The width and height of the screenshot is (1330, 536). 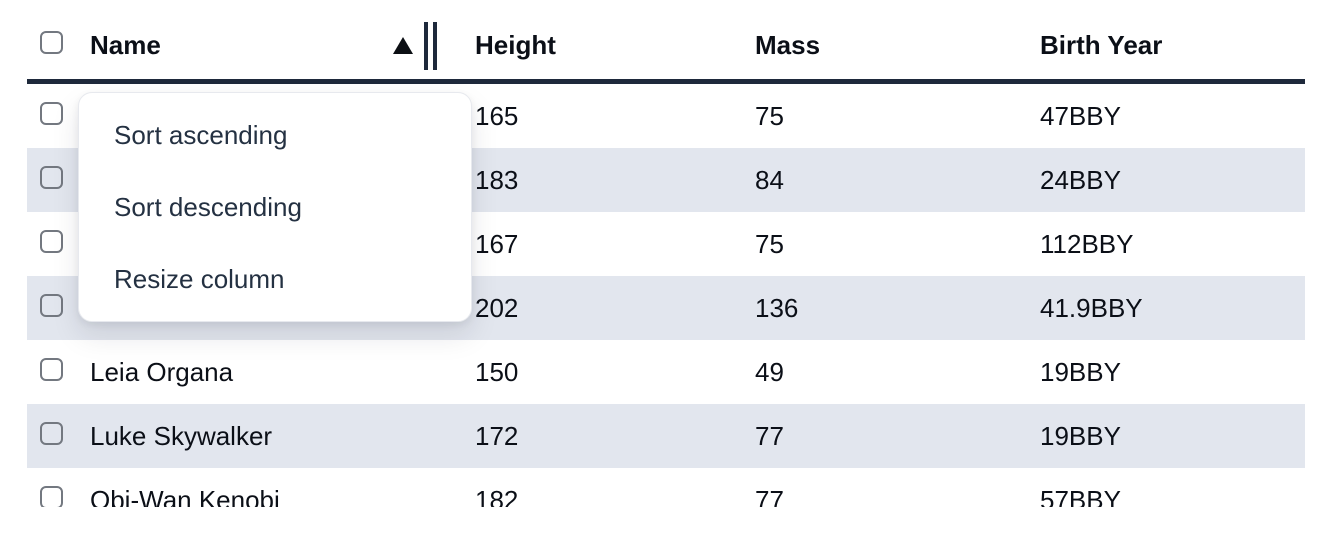 What do you see at coordinates (1087, 243) in the screenshot?
I see `cell-birth-year: 112BBY` at bounding box center [1087, 243].